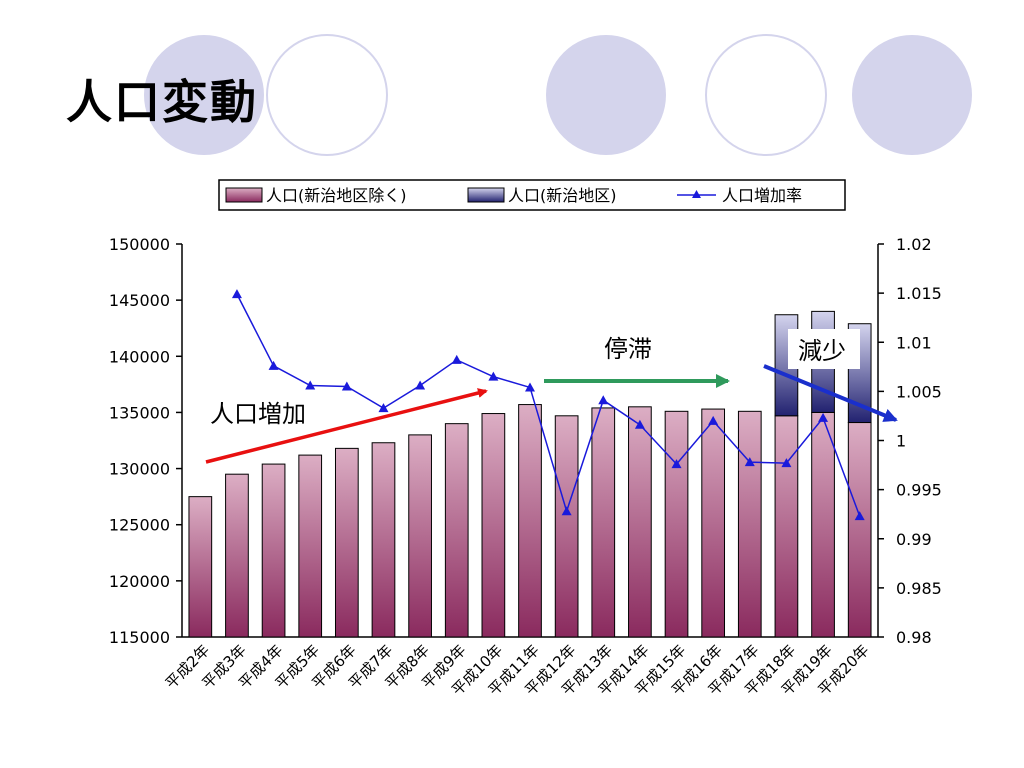 This screenshot has height=768, width=1024. What do you see at coordinates (139, 469) in the screenshot?
I see `y-tick-label: 130000` at bounding box center [139, 469].